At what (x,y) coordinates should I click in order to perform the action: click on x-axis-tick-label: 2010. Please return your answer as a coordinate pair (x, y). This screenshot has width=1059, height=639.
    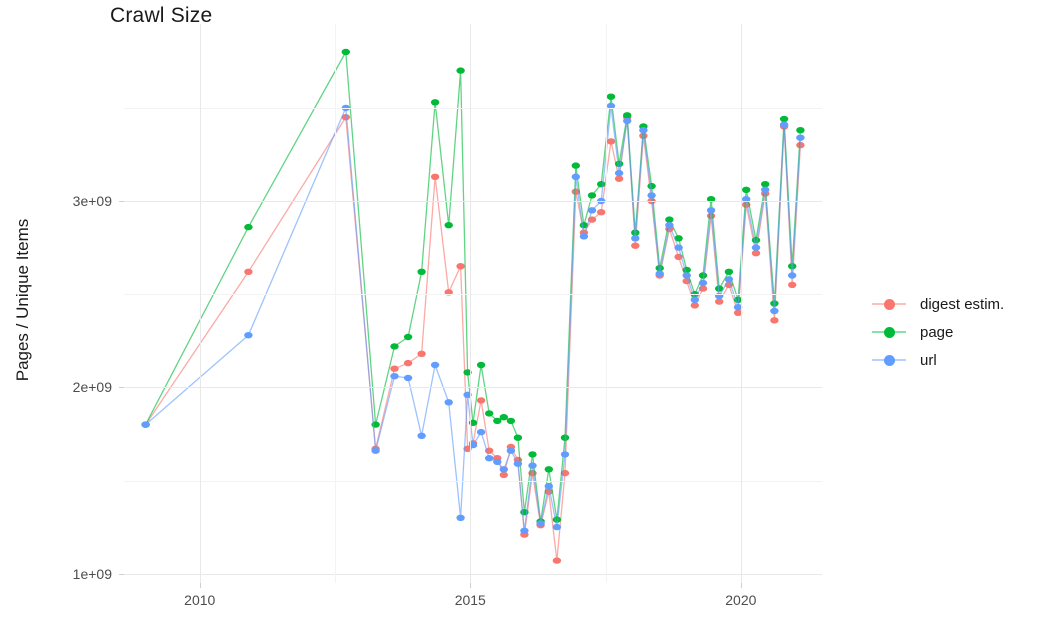
    Looking at the image, I should click on (200, 600).